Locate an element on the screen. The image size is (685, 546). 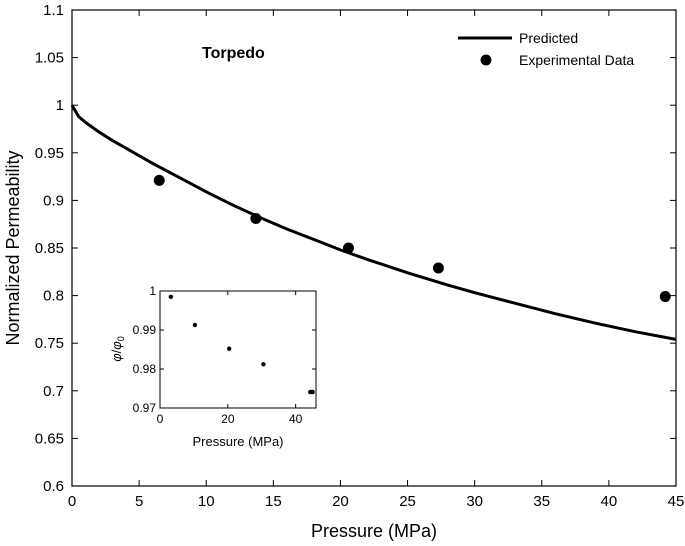
inset-y-tick-label: 1 is located at coordinates (152, 291).